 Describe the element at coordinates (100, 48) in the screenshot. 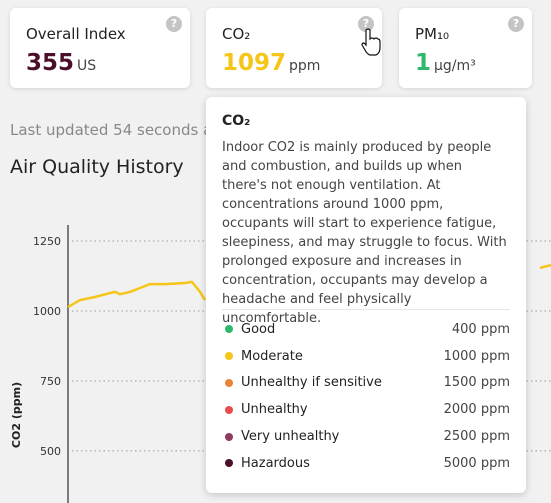

I see `metric-card: ? Overall Index 355 US` at that location.